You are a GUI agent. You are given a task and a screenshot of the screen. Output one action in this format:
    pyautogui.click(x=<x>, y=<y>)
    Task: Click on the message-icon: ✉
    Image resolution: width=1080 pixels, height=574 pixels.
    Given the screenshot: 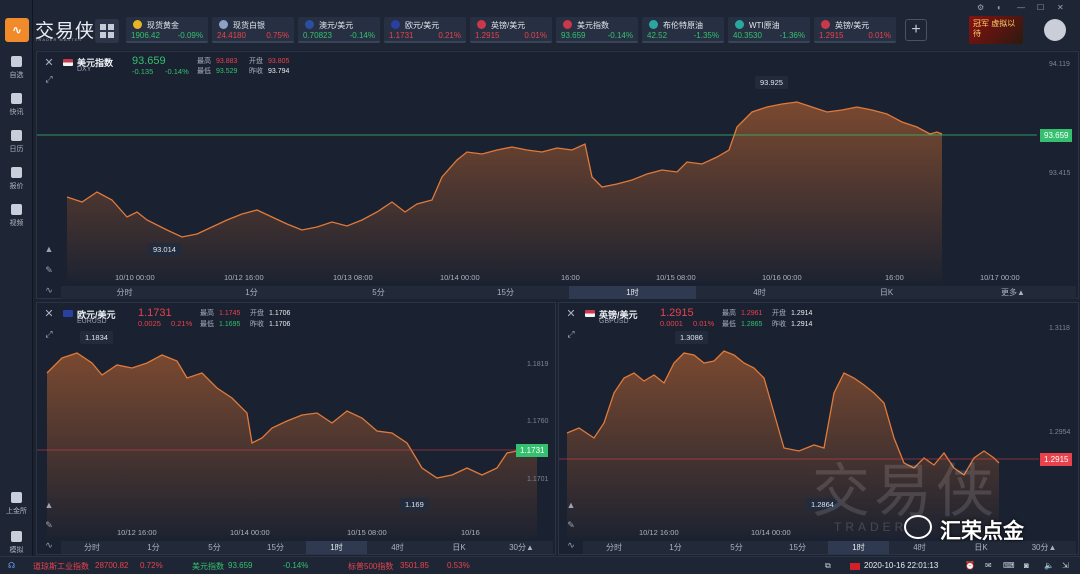 What is the action you would take?
    pyautogui.click(x=988, y=565)
    